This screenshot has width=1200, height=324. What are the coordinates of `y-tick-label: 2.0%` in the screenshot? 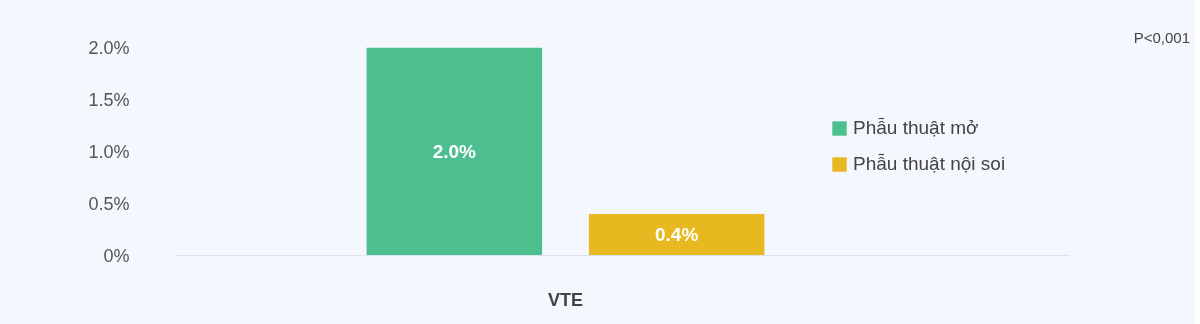 It's located at (109, 47).